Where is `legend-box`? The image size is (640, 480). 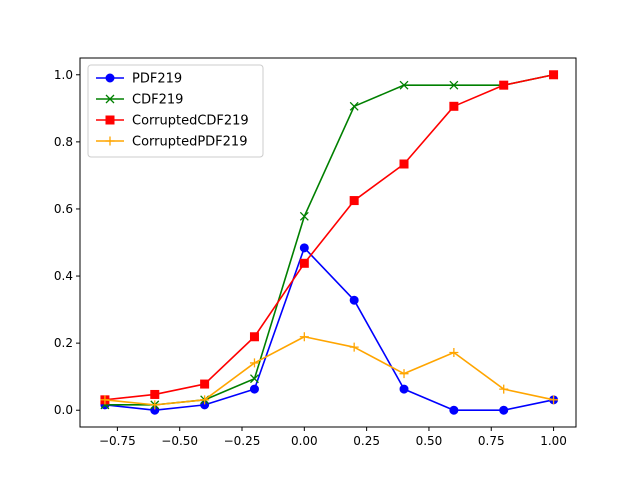 legend-box is located at coordinates (175, 111).